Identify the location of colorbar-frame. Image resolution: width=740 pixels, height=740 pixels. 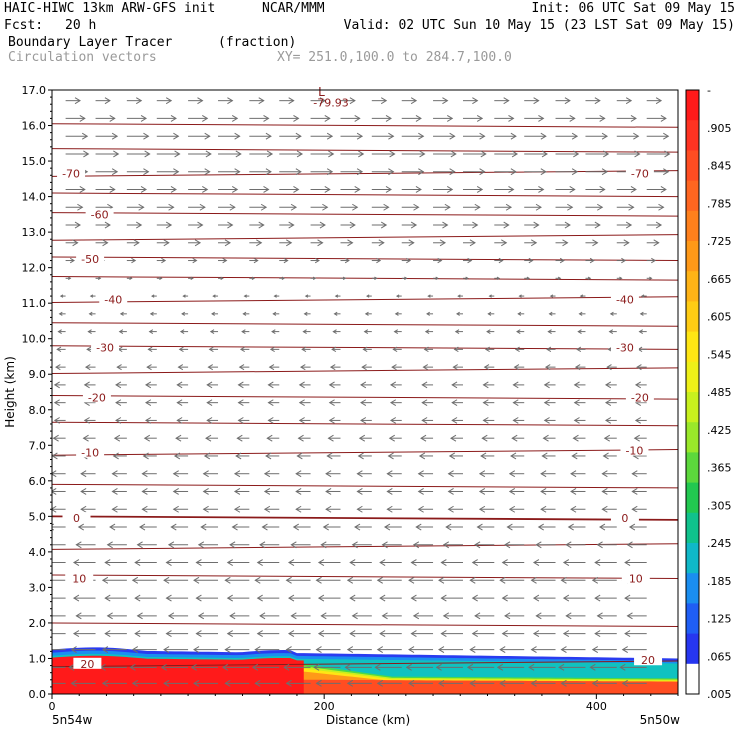
(692, 392).